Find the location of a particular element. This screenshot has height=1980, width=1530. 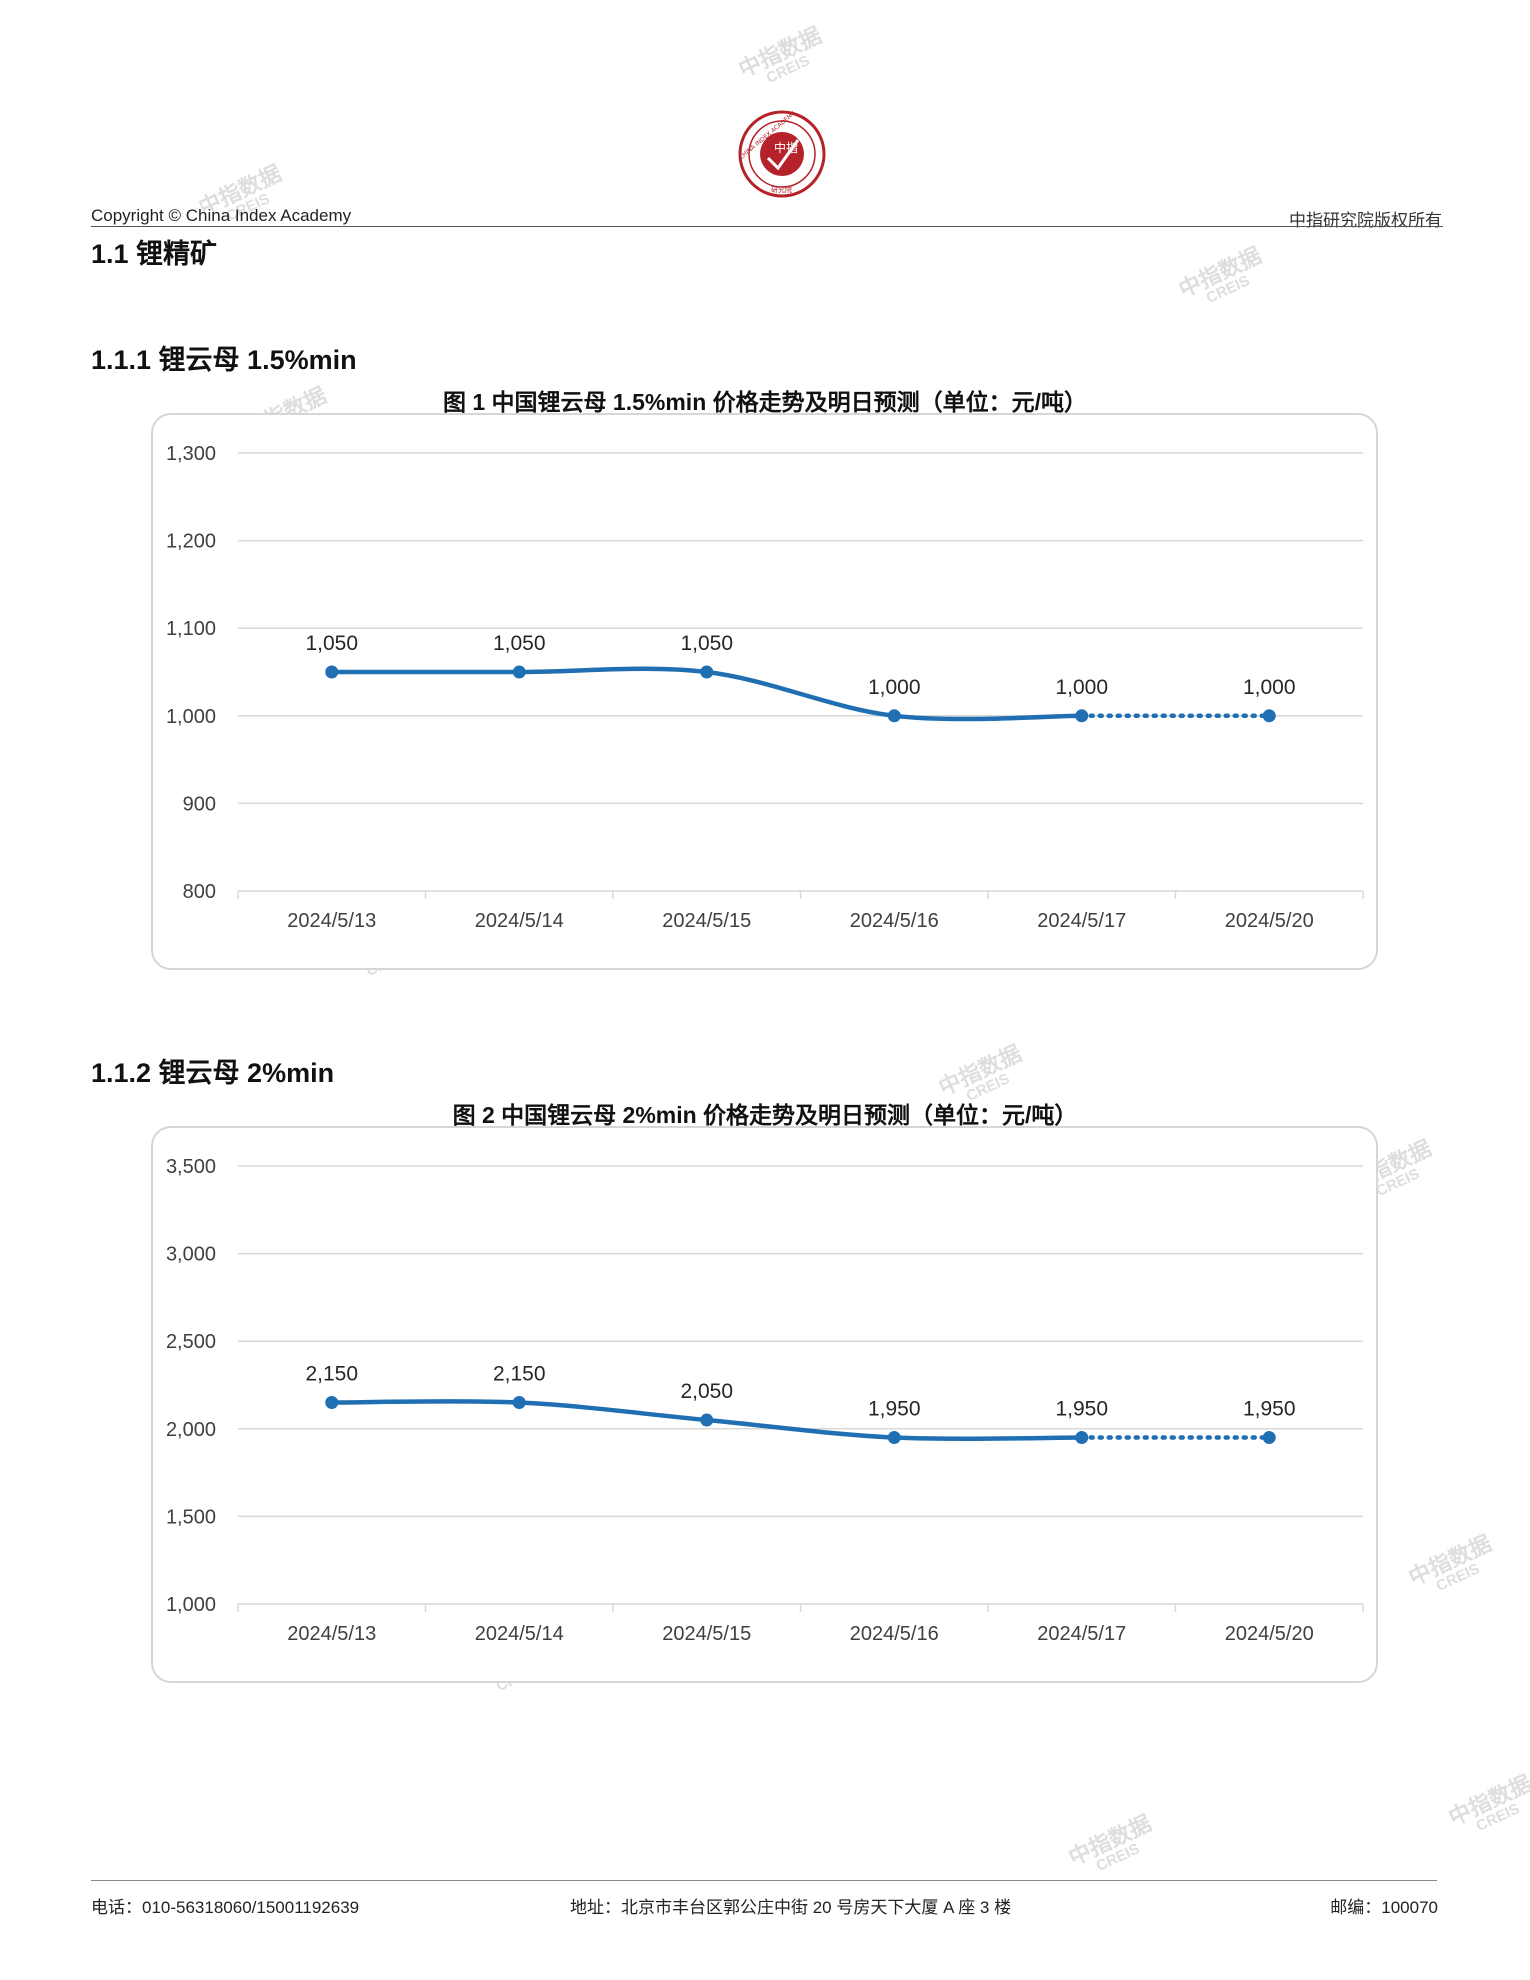

subsection-heading-2: 1.1.2 锂云母 2%min is located at coordinates (213, 1073).